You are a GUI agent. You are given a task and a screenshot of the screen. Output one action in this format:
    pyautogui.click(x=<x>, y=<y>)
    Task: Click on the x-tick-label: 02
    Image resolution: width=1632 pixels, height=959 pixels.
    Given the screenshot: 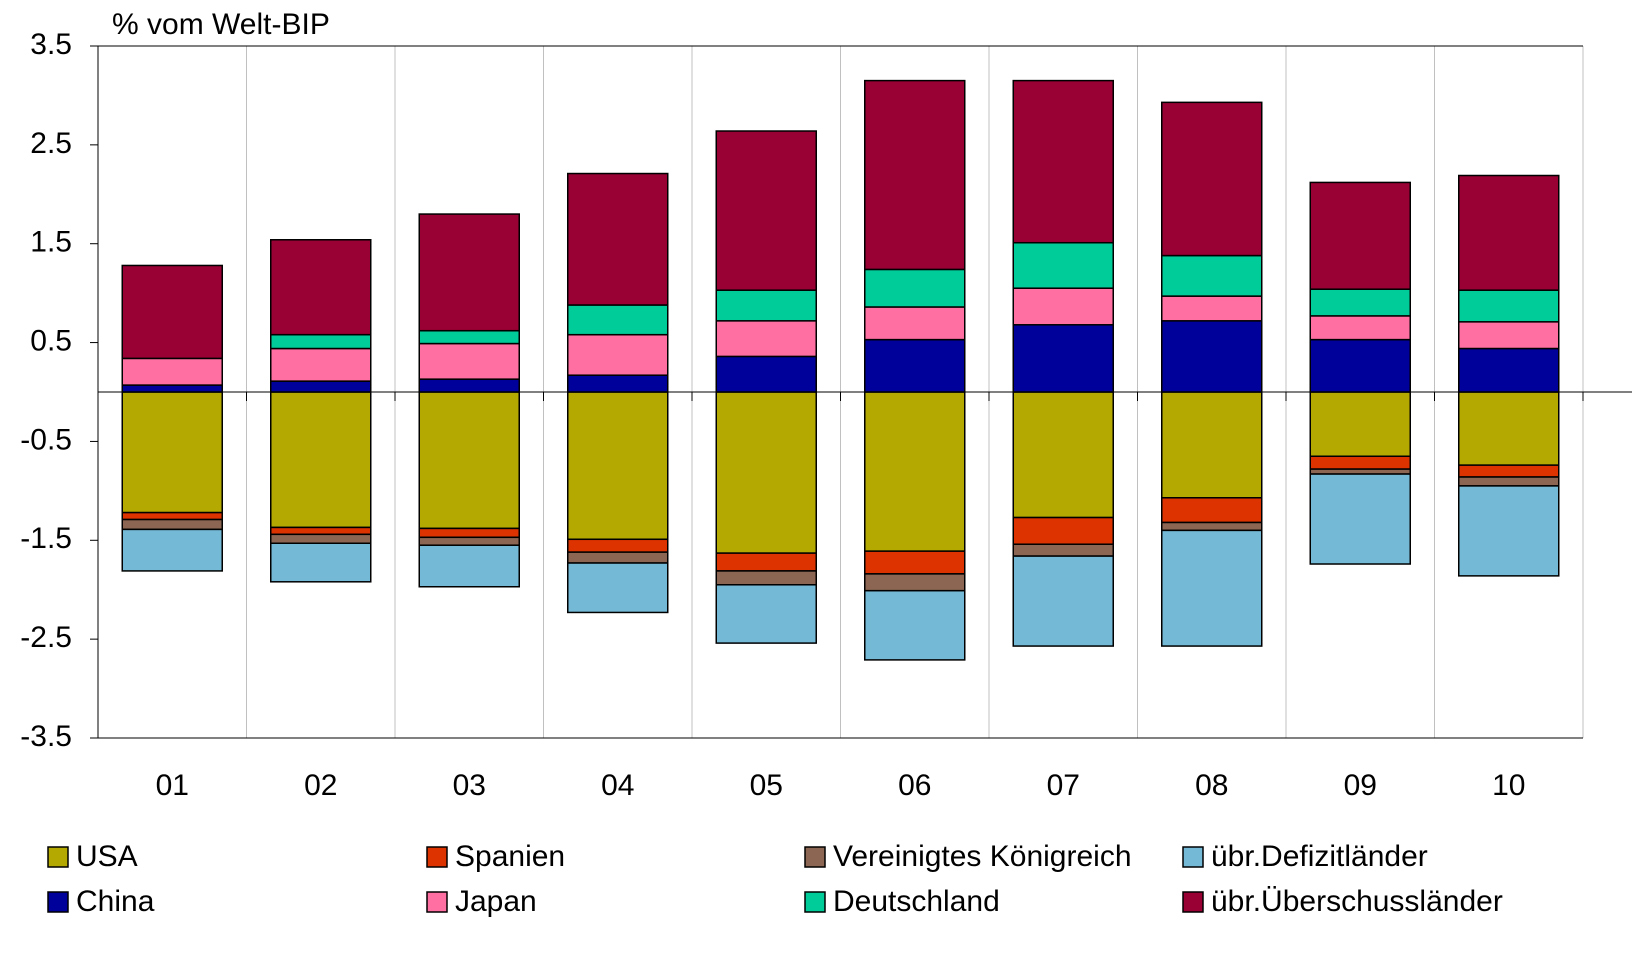 What is the action you would take?
    pyautogui.click(x=320, y=785)
    